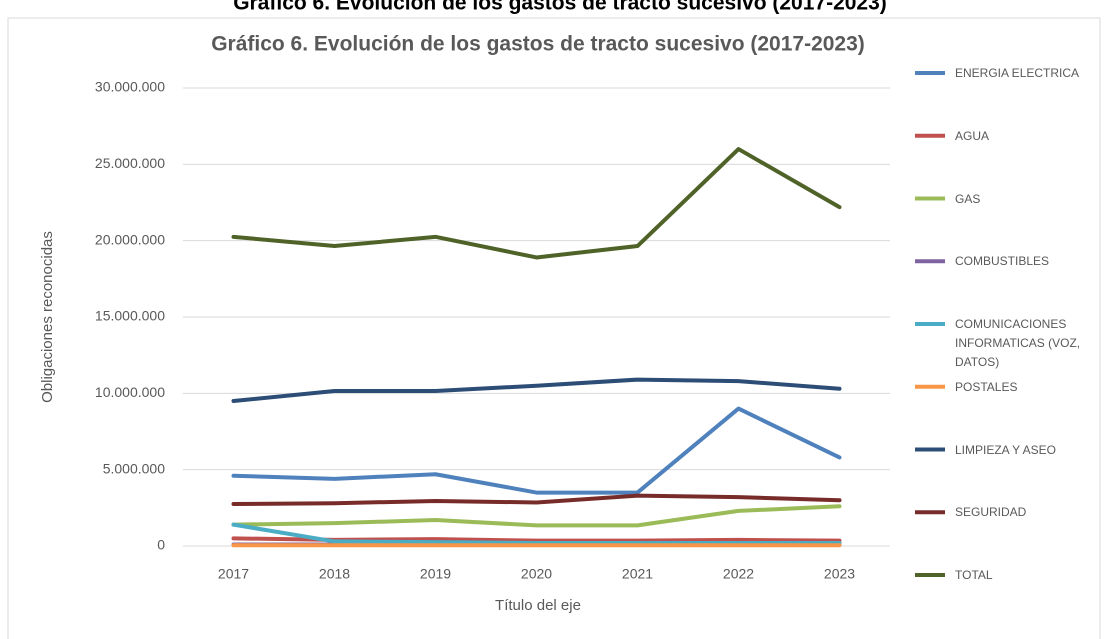  I want to click on y-tick-label: 15.000.000, so click(130, 316).